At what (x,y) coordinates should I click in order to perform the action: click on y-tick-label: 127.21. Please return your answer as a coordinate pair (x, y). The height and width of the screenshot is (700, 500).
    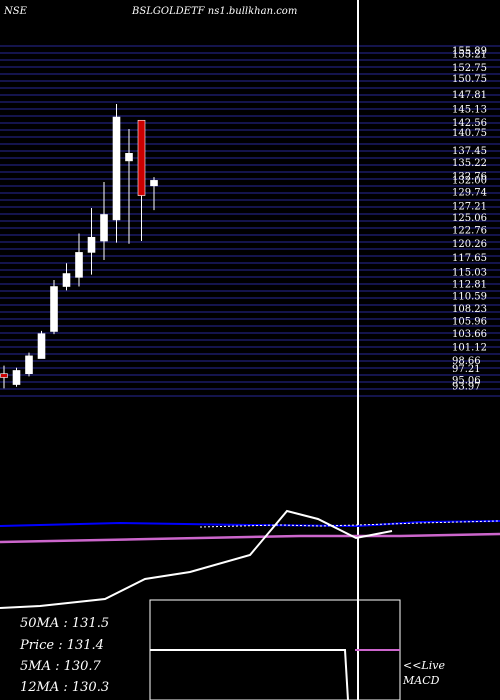
    Looking at the image, I should click on (469, 206).